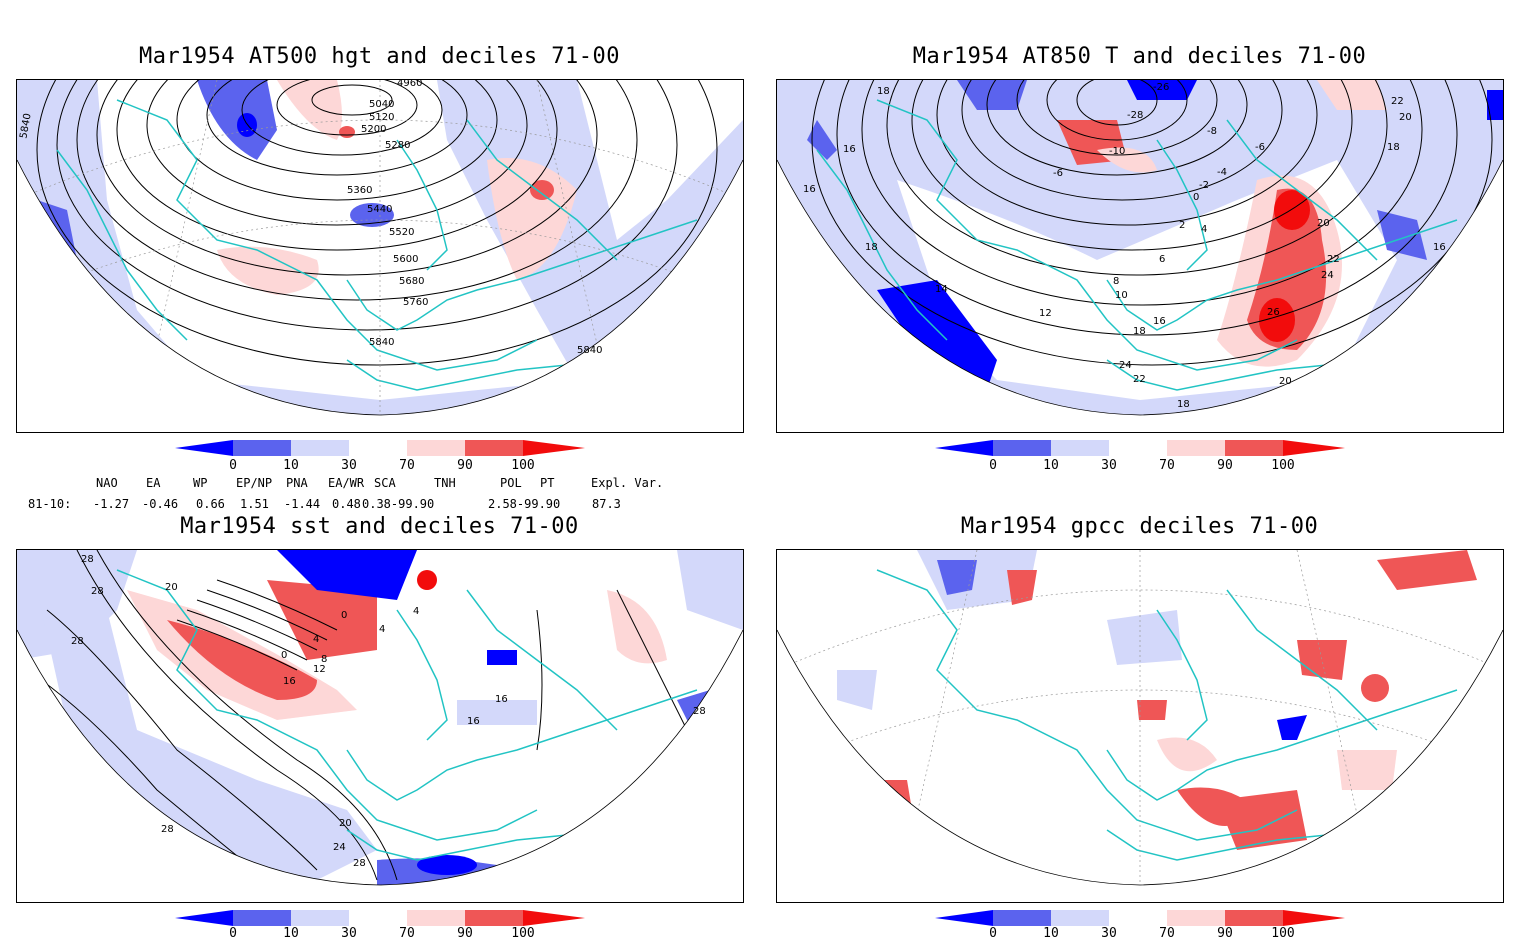  What do you see at coordinates (268, 270) in the screenshot?
I see `above-normal-fill` at bounding box center [268, 270].